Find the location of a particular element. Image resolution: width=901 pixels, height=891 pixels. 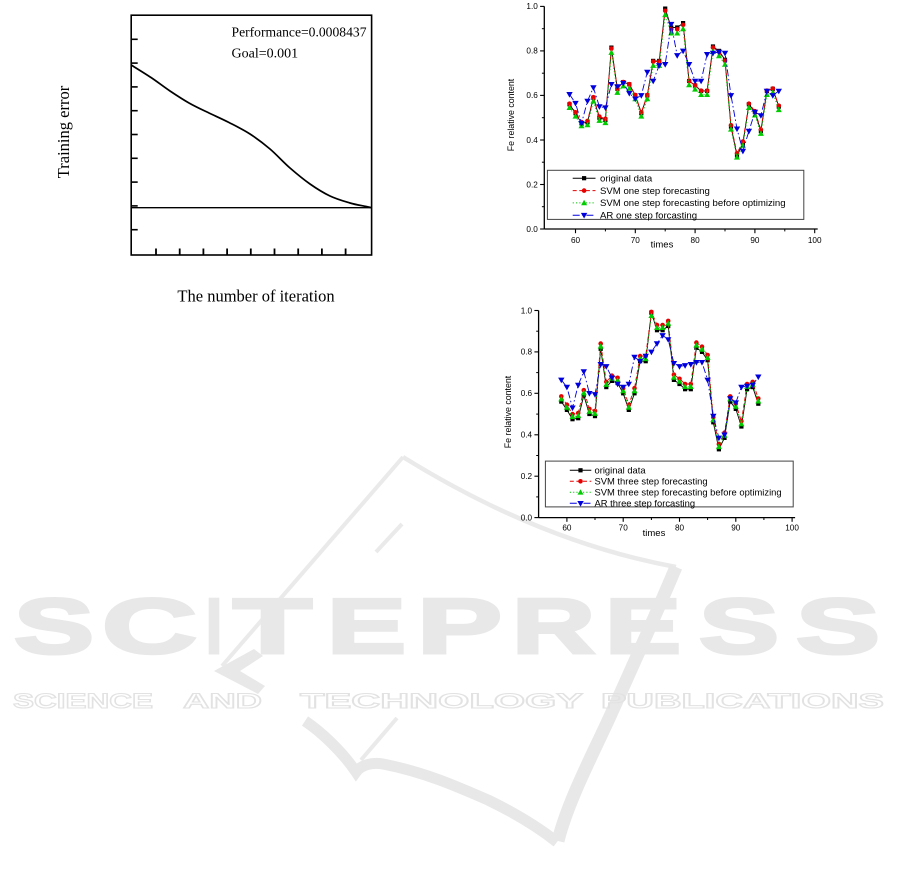

svg-text: Performance=0.0008437 is located at coordinates (299, 33).